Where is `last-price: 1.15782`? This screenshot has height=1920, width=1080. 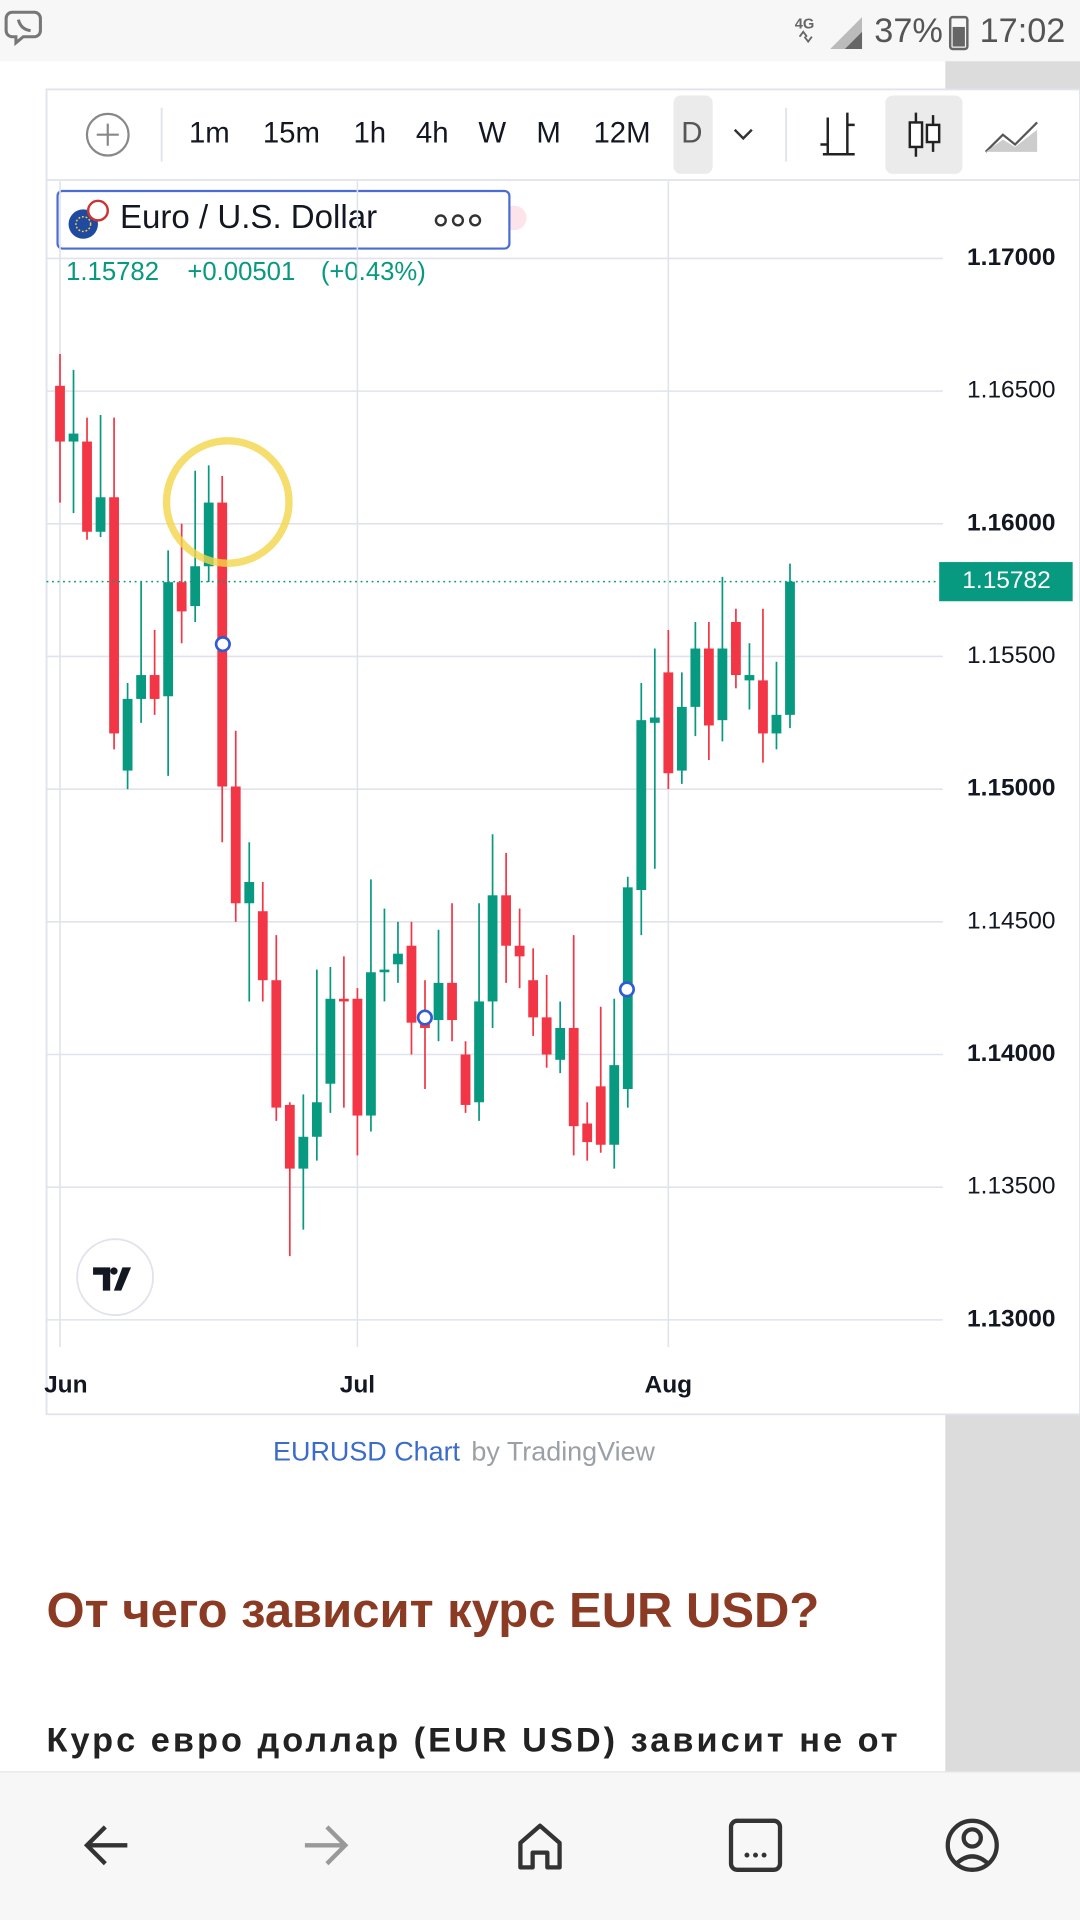
last-price: 1.15782 is located at coordinates (112, 272).